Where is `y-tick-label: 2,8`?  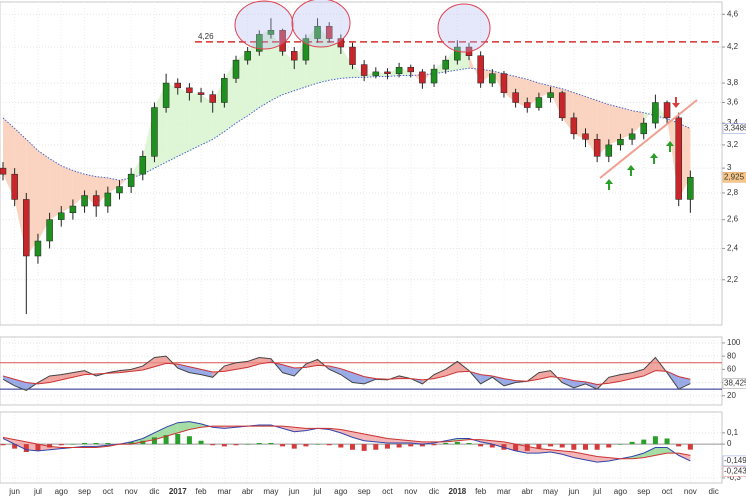
y-tick-label: 2,8 is located at coordinates (733, 192).